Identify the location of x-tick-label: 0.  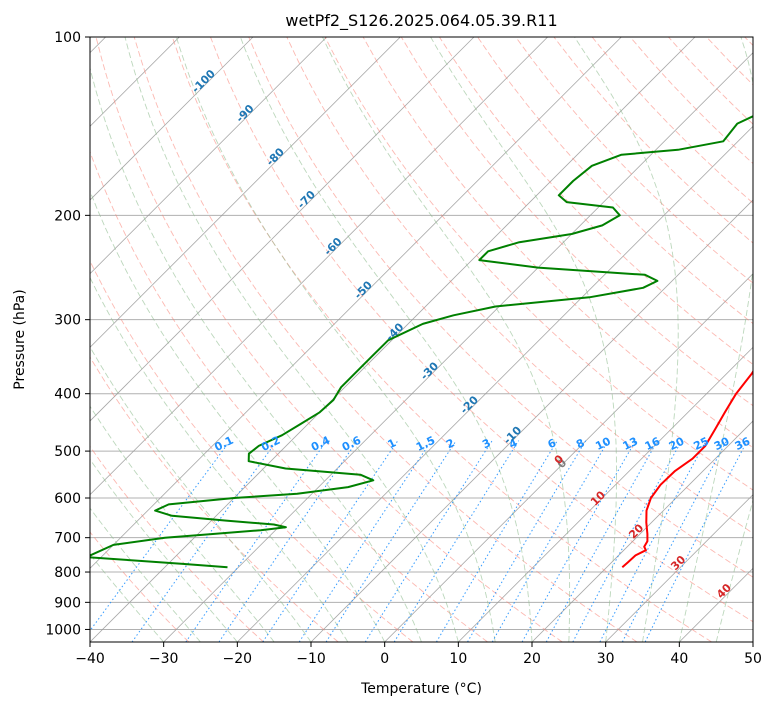
(384, 659).